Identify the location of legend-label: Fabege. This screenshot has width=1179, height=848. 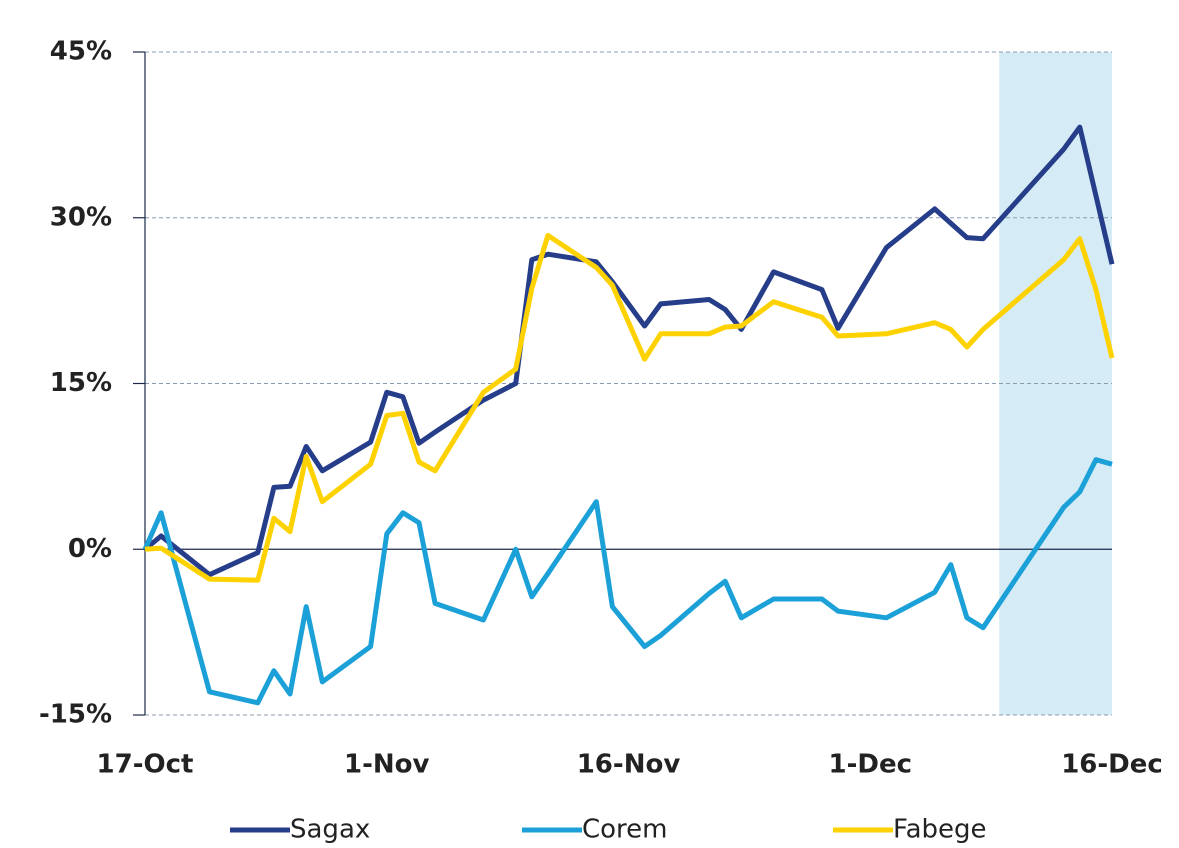
(940, 830).